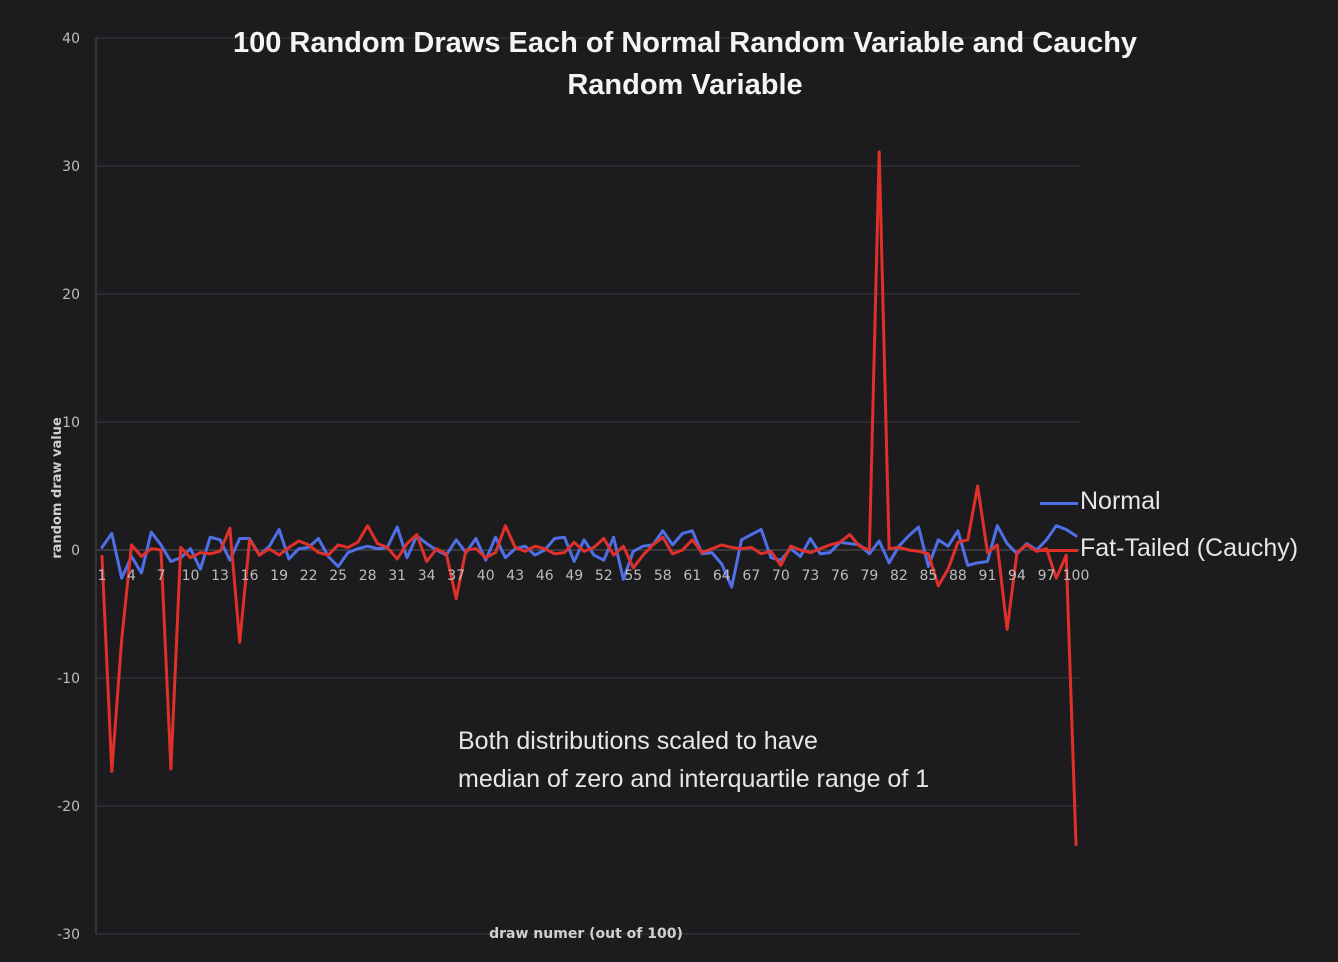 The height and width of the screenshot is (962, 1338). I want to click on x-tick-label: 4, so click(131, 576).